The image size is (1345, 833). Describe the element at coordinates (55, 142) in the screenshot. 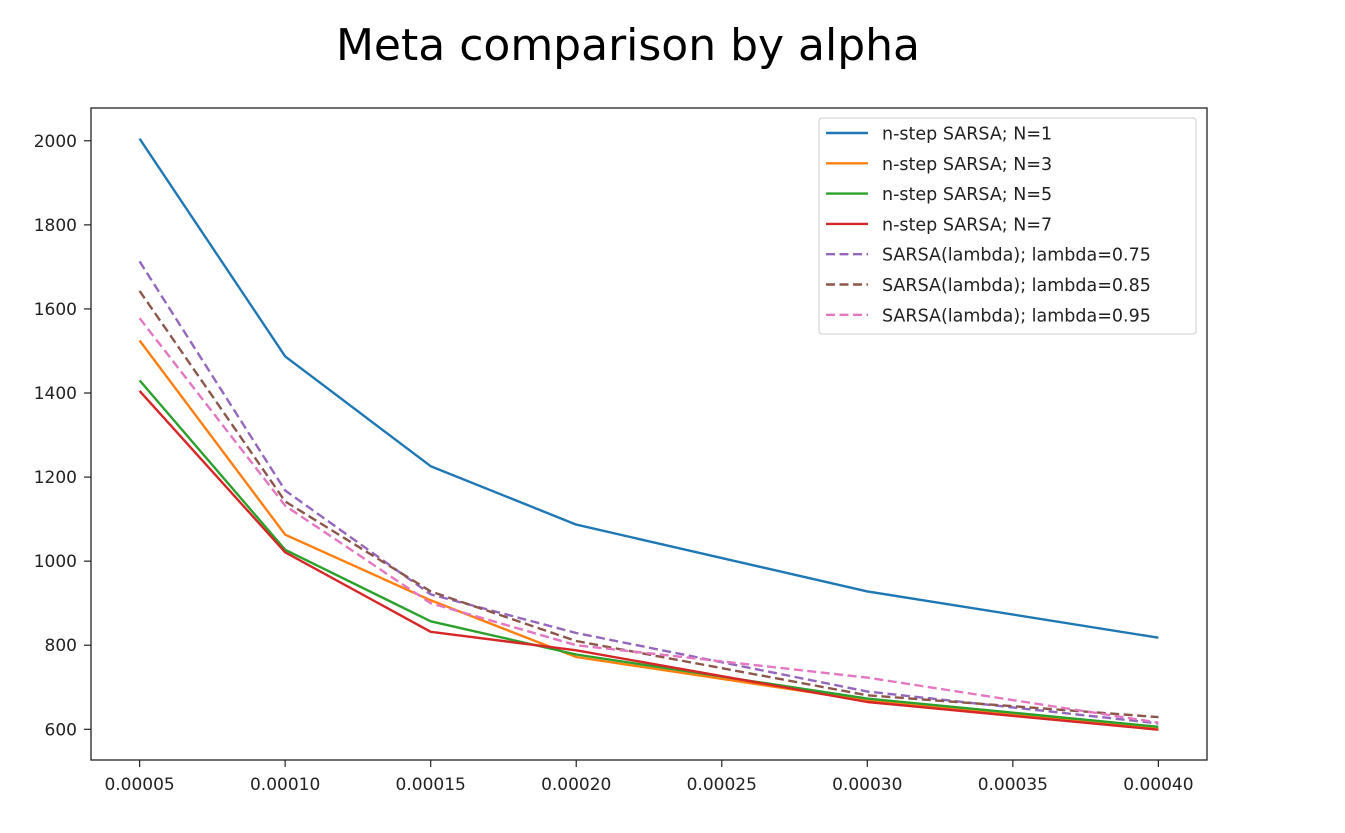

I see `y-tick-label: 2000` at that location.